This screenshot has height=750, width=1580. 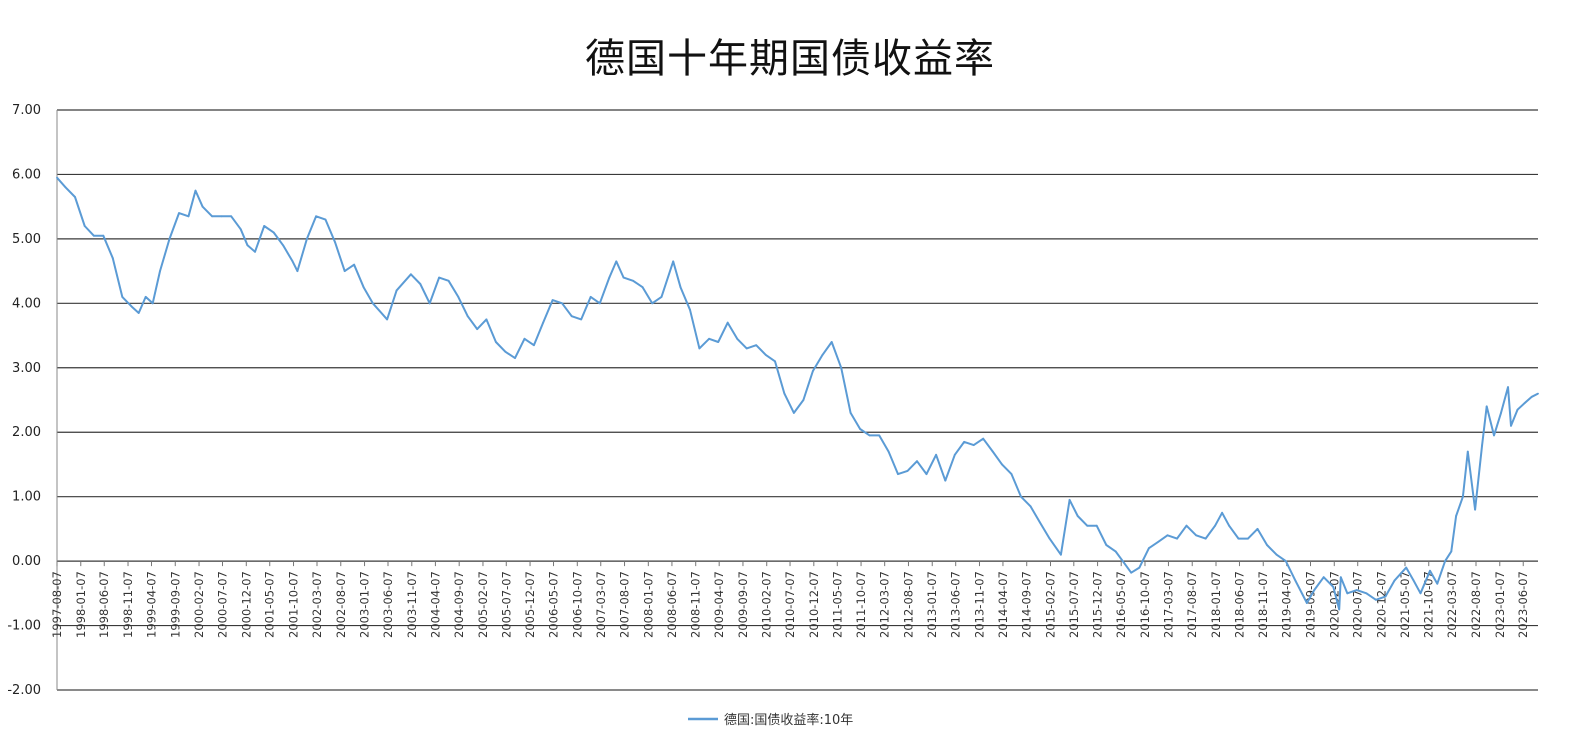 I want to click on x-tick-label: 2005-07-07, so click(x=506, y=604).